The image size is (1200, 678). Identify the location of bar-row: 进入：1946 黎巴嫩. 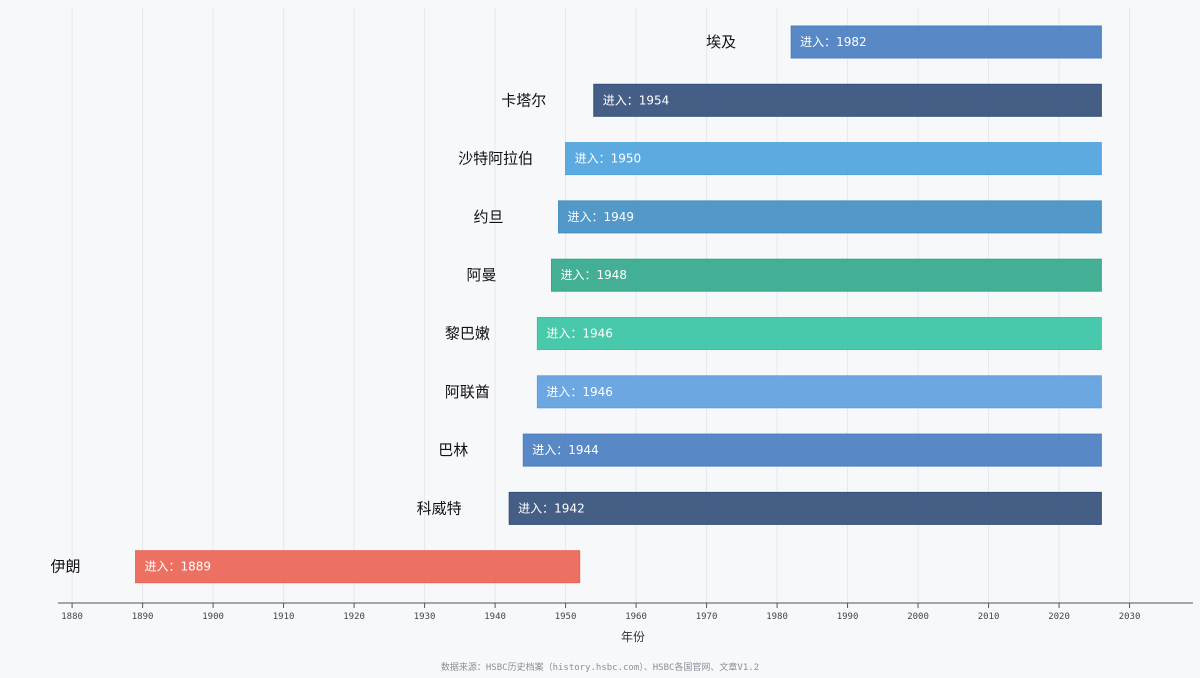
(773, 333).